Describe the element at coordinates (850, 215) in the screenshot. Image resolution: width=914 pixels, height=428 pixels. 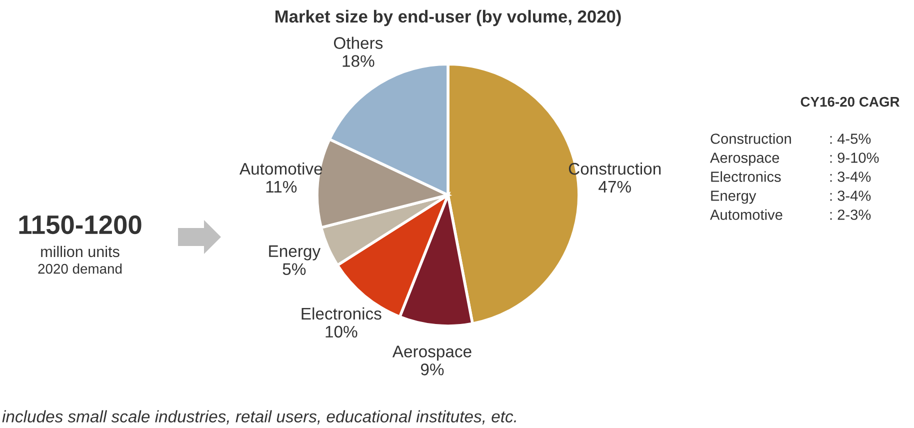
I see `text: : 2-3%` at that location.